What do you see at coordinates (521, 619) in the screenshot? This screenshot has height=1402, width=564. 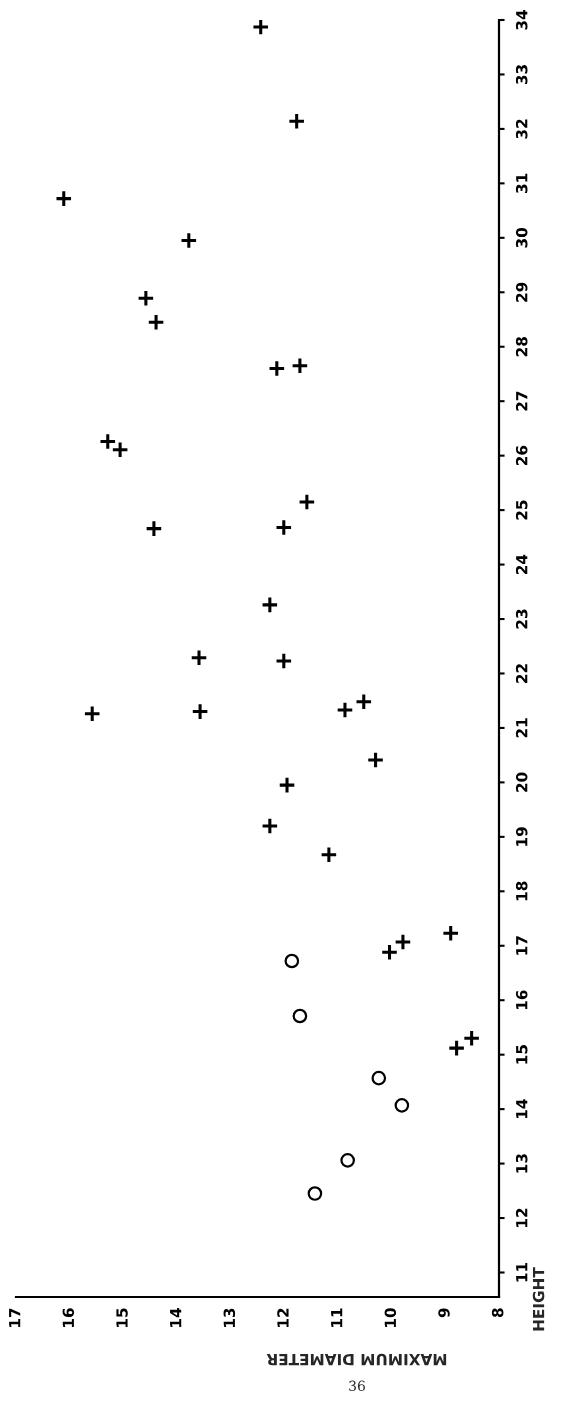 I see `y-tick-label: 23` at bounding box center [521, 619].